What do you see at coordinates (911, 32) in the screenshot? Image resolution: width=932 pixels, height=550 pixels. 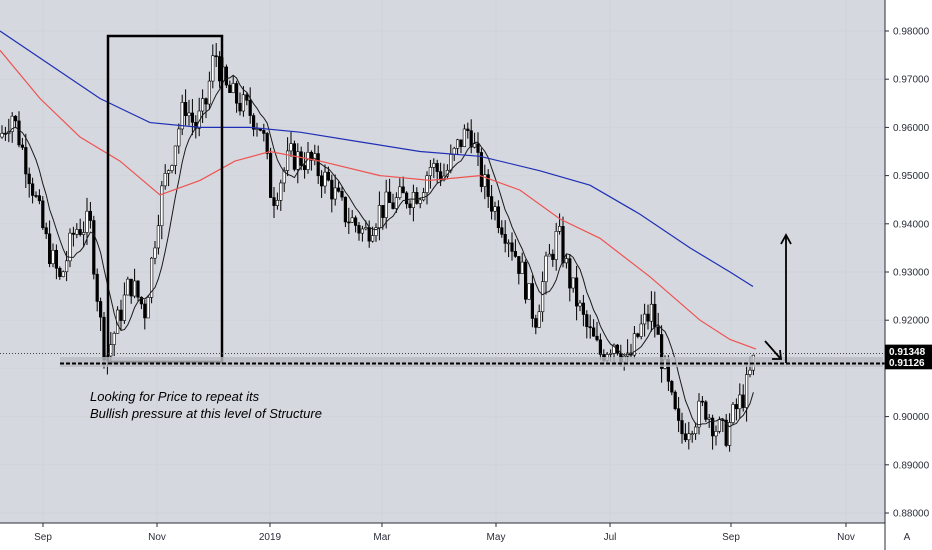 I see `y-tick-label: 0.98000` at bounding box center [911, 32].